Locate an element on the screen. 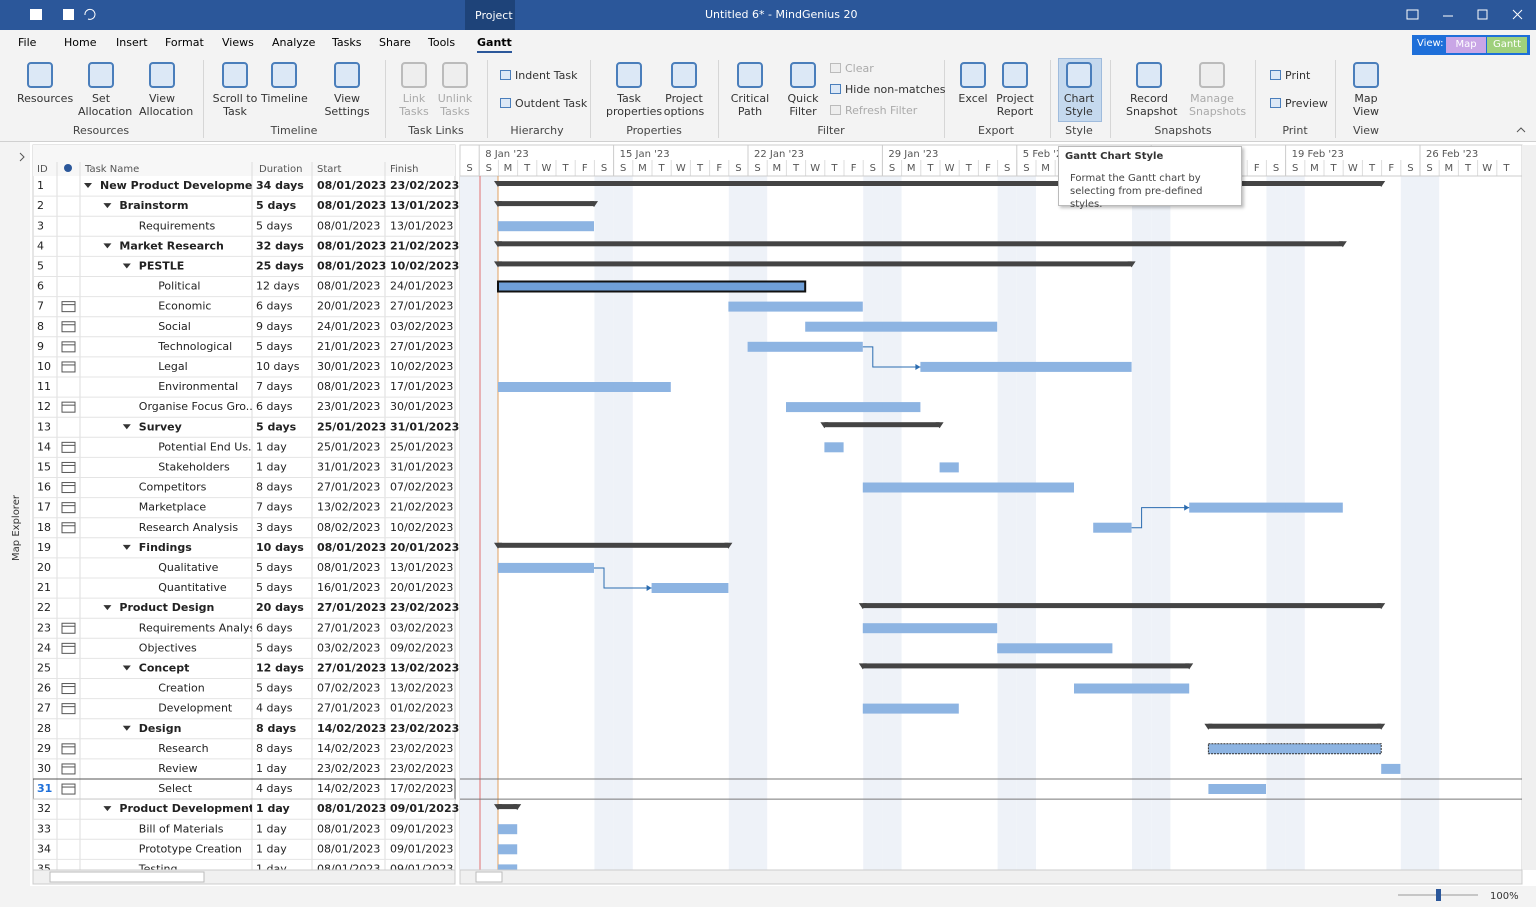 The height and width of the screenshot is (907, 1536). menu-item: Tasks is located at coordinates (347, 42).